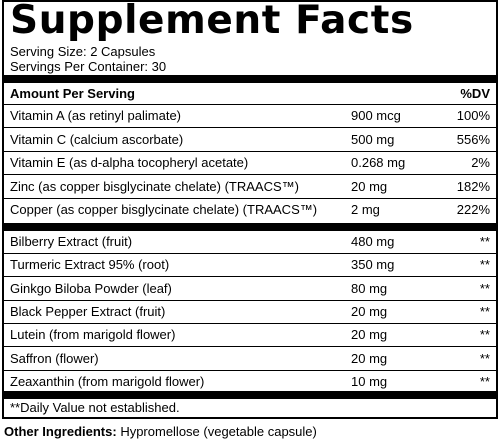  What do you see at coordinates (93, 335) in the screenshot?
I see `nutrient-name: Lutein (from marigold flower)` at bounding box center [93, 335].